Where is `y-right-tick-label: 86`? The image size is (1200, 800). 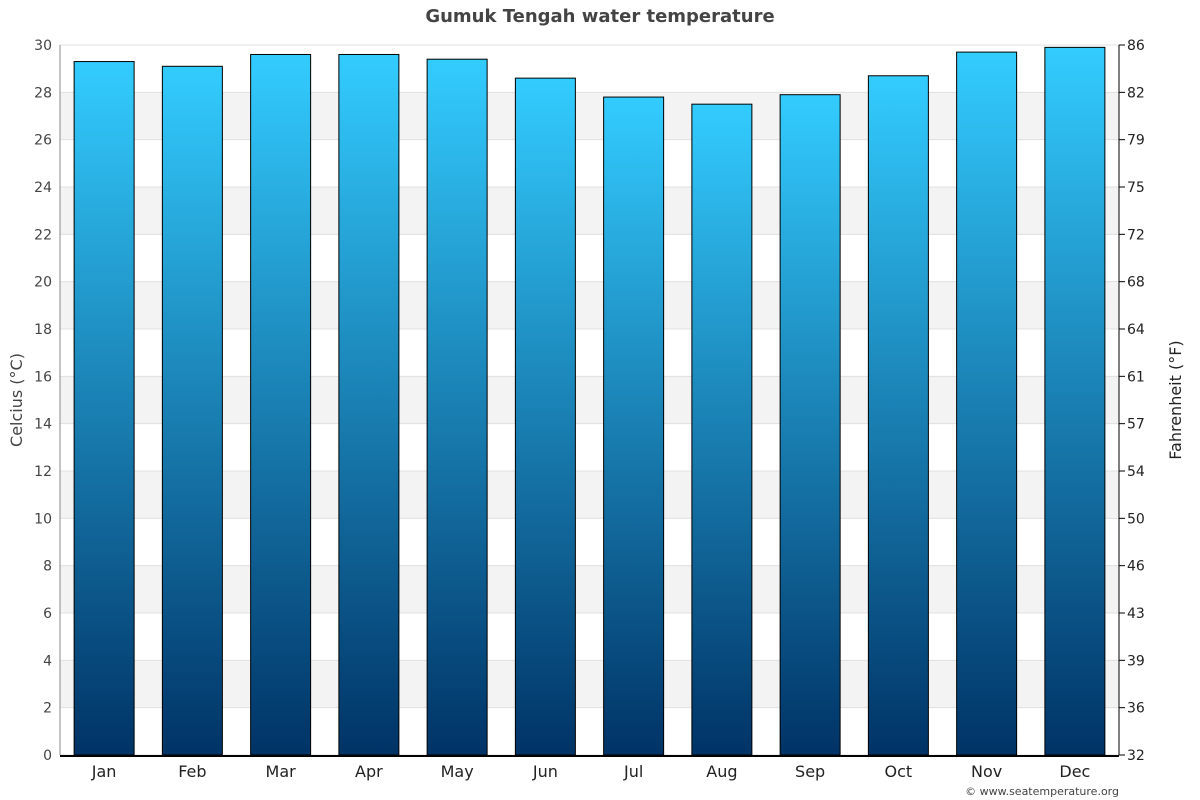 y-right-tick-label: 86 is located at coordinates (1136, 46).